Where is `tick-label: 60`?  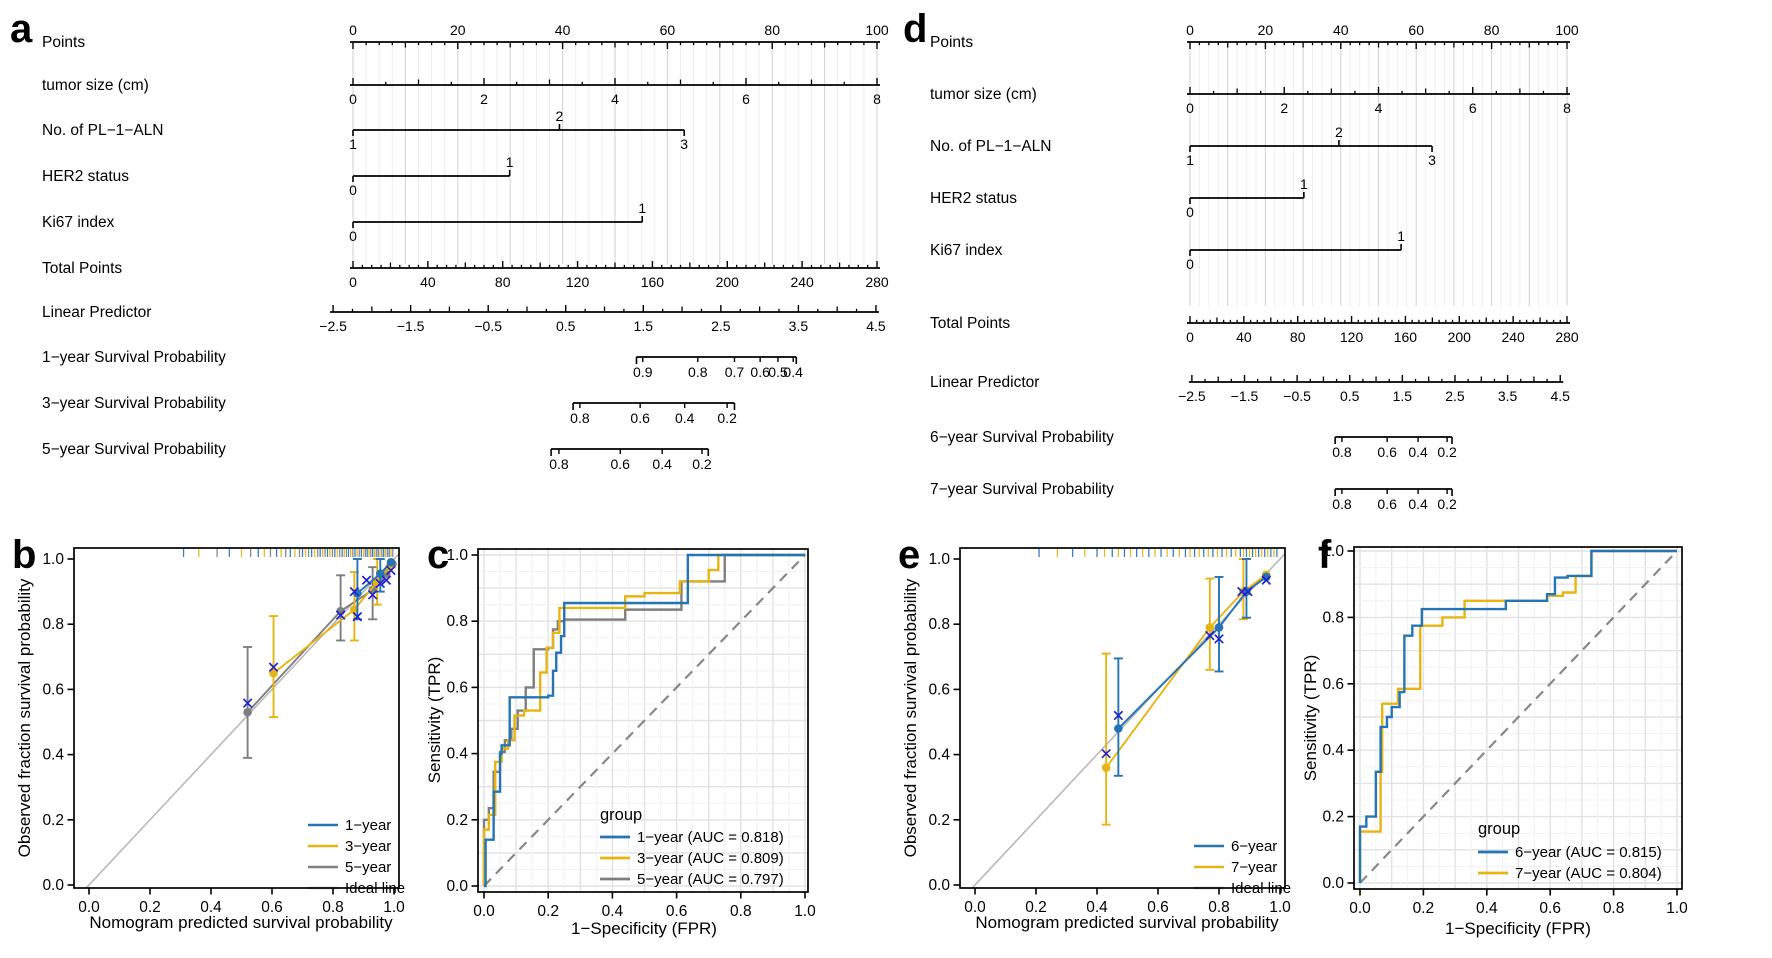
tick-label: 60 is located at coordinates (668, 30).